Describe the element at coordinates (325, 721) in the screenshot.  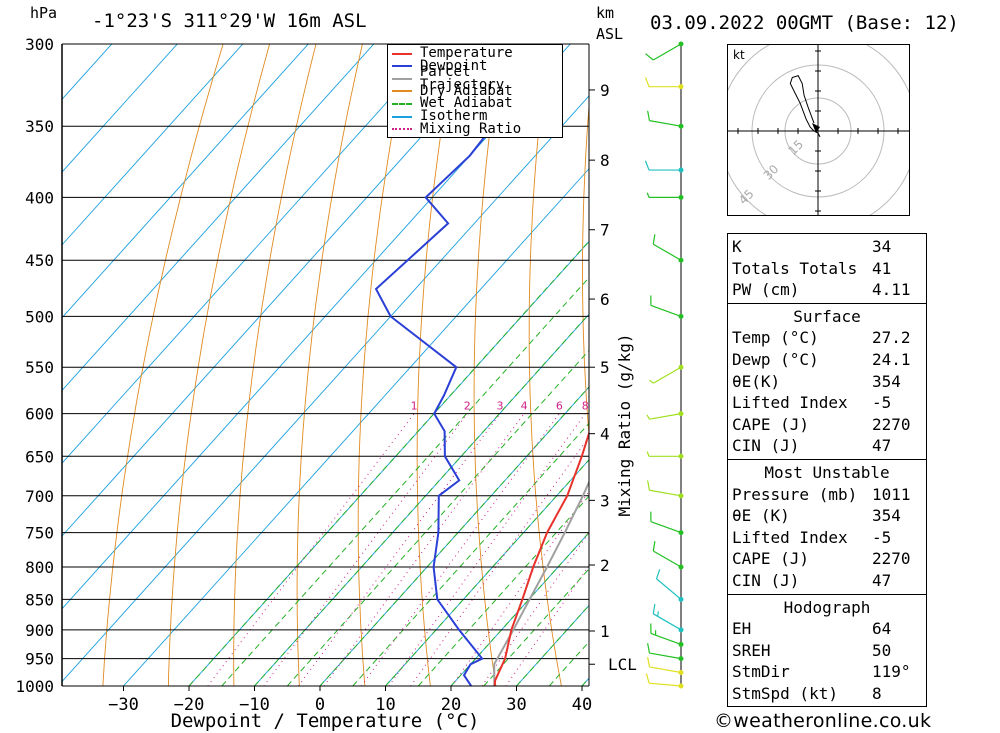
I see `x-axis-title: Dewpoint / Temperature (°C)` at that location.